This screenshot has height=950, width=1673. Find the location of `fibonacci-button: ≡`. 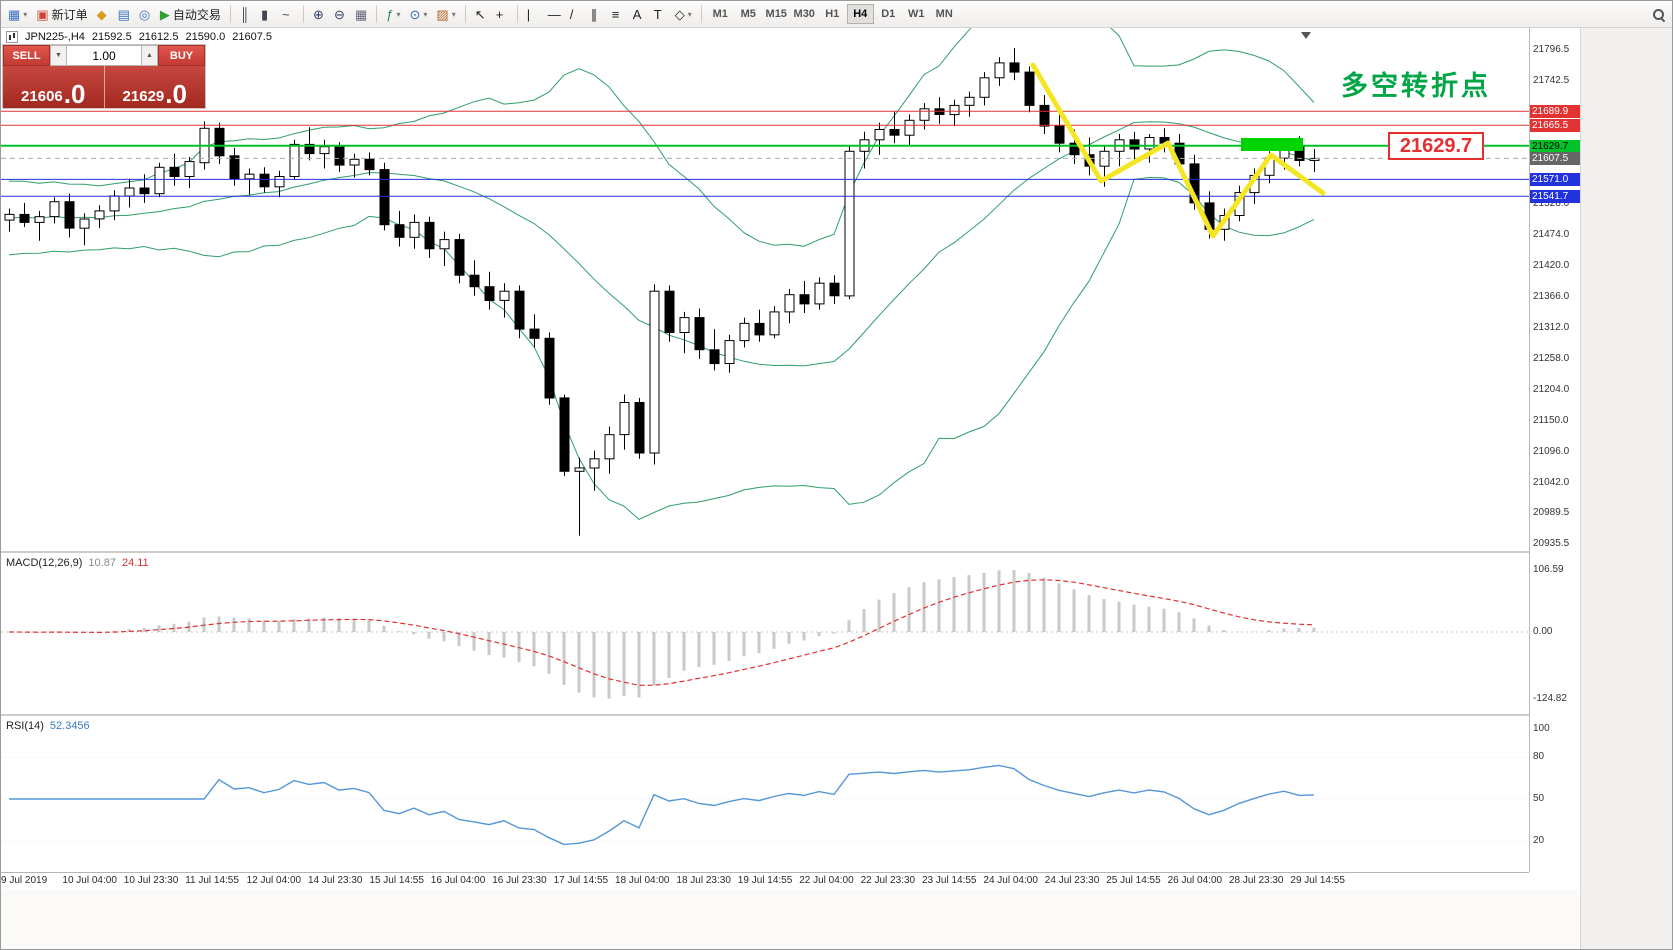

fibonacci-button: ≡ is located at coordinates (618, 14).